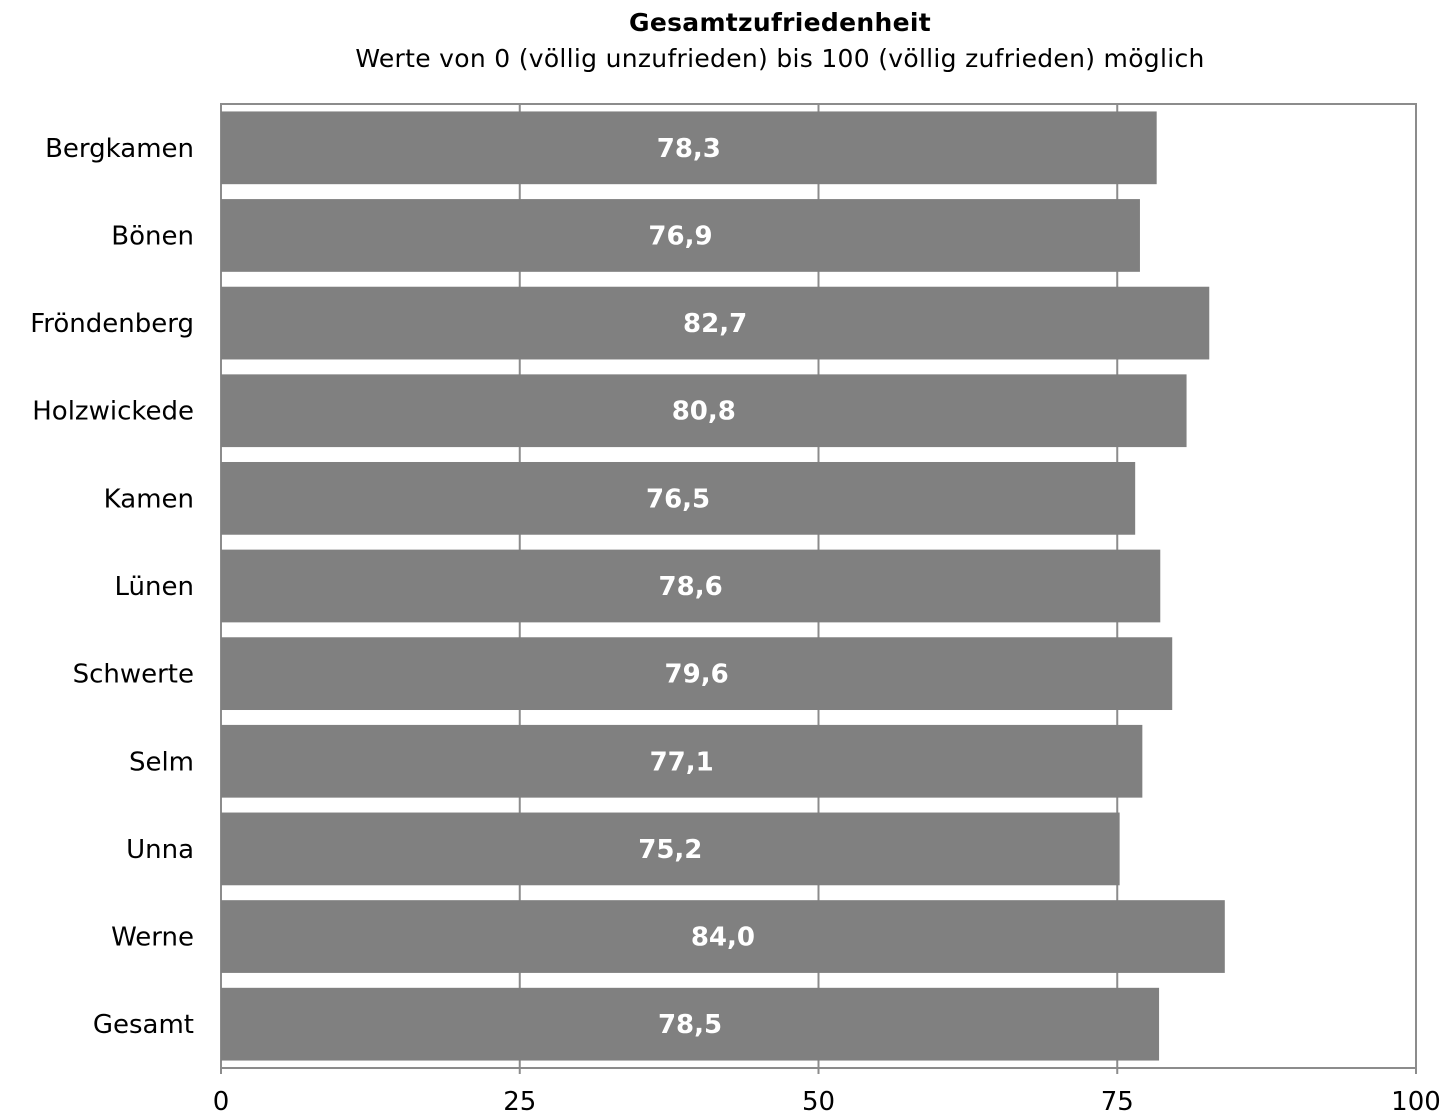 This screenshot has width=1449, height=1120. I want to click on bar-value-label: 78,3, so click(689, 149).